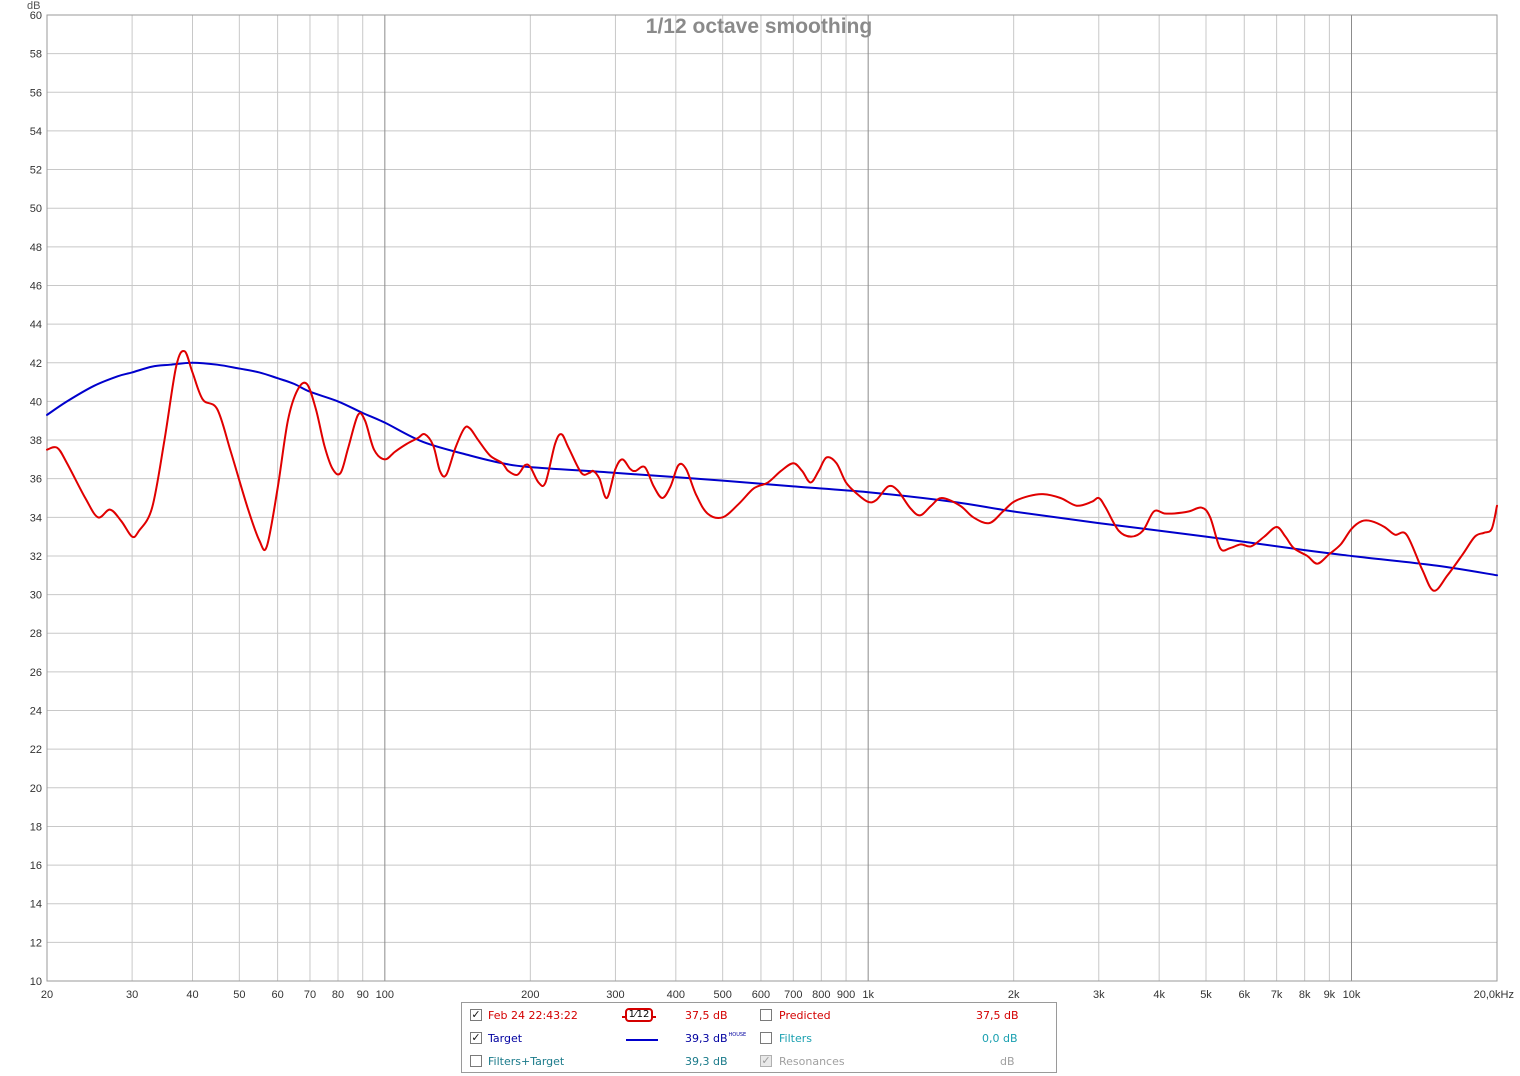 This screenshot has width=1520, height=1076. Describe the element at coordinates (1494, 994) in the screenshot. I see `x-tick-label: 20,0kHz` at that location.